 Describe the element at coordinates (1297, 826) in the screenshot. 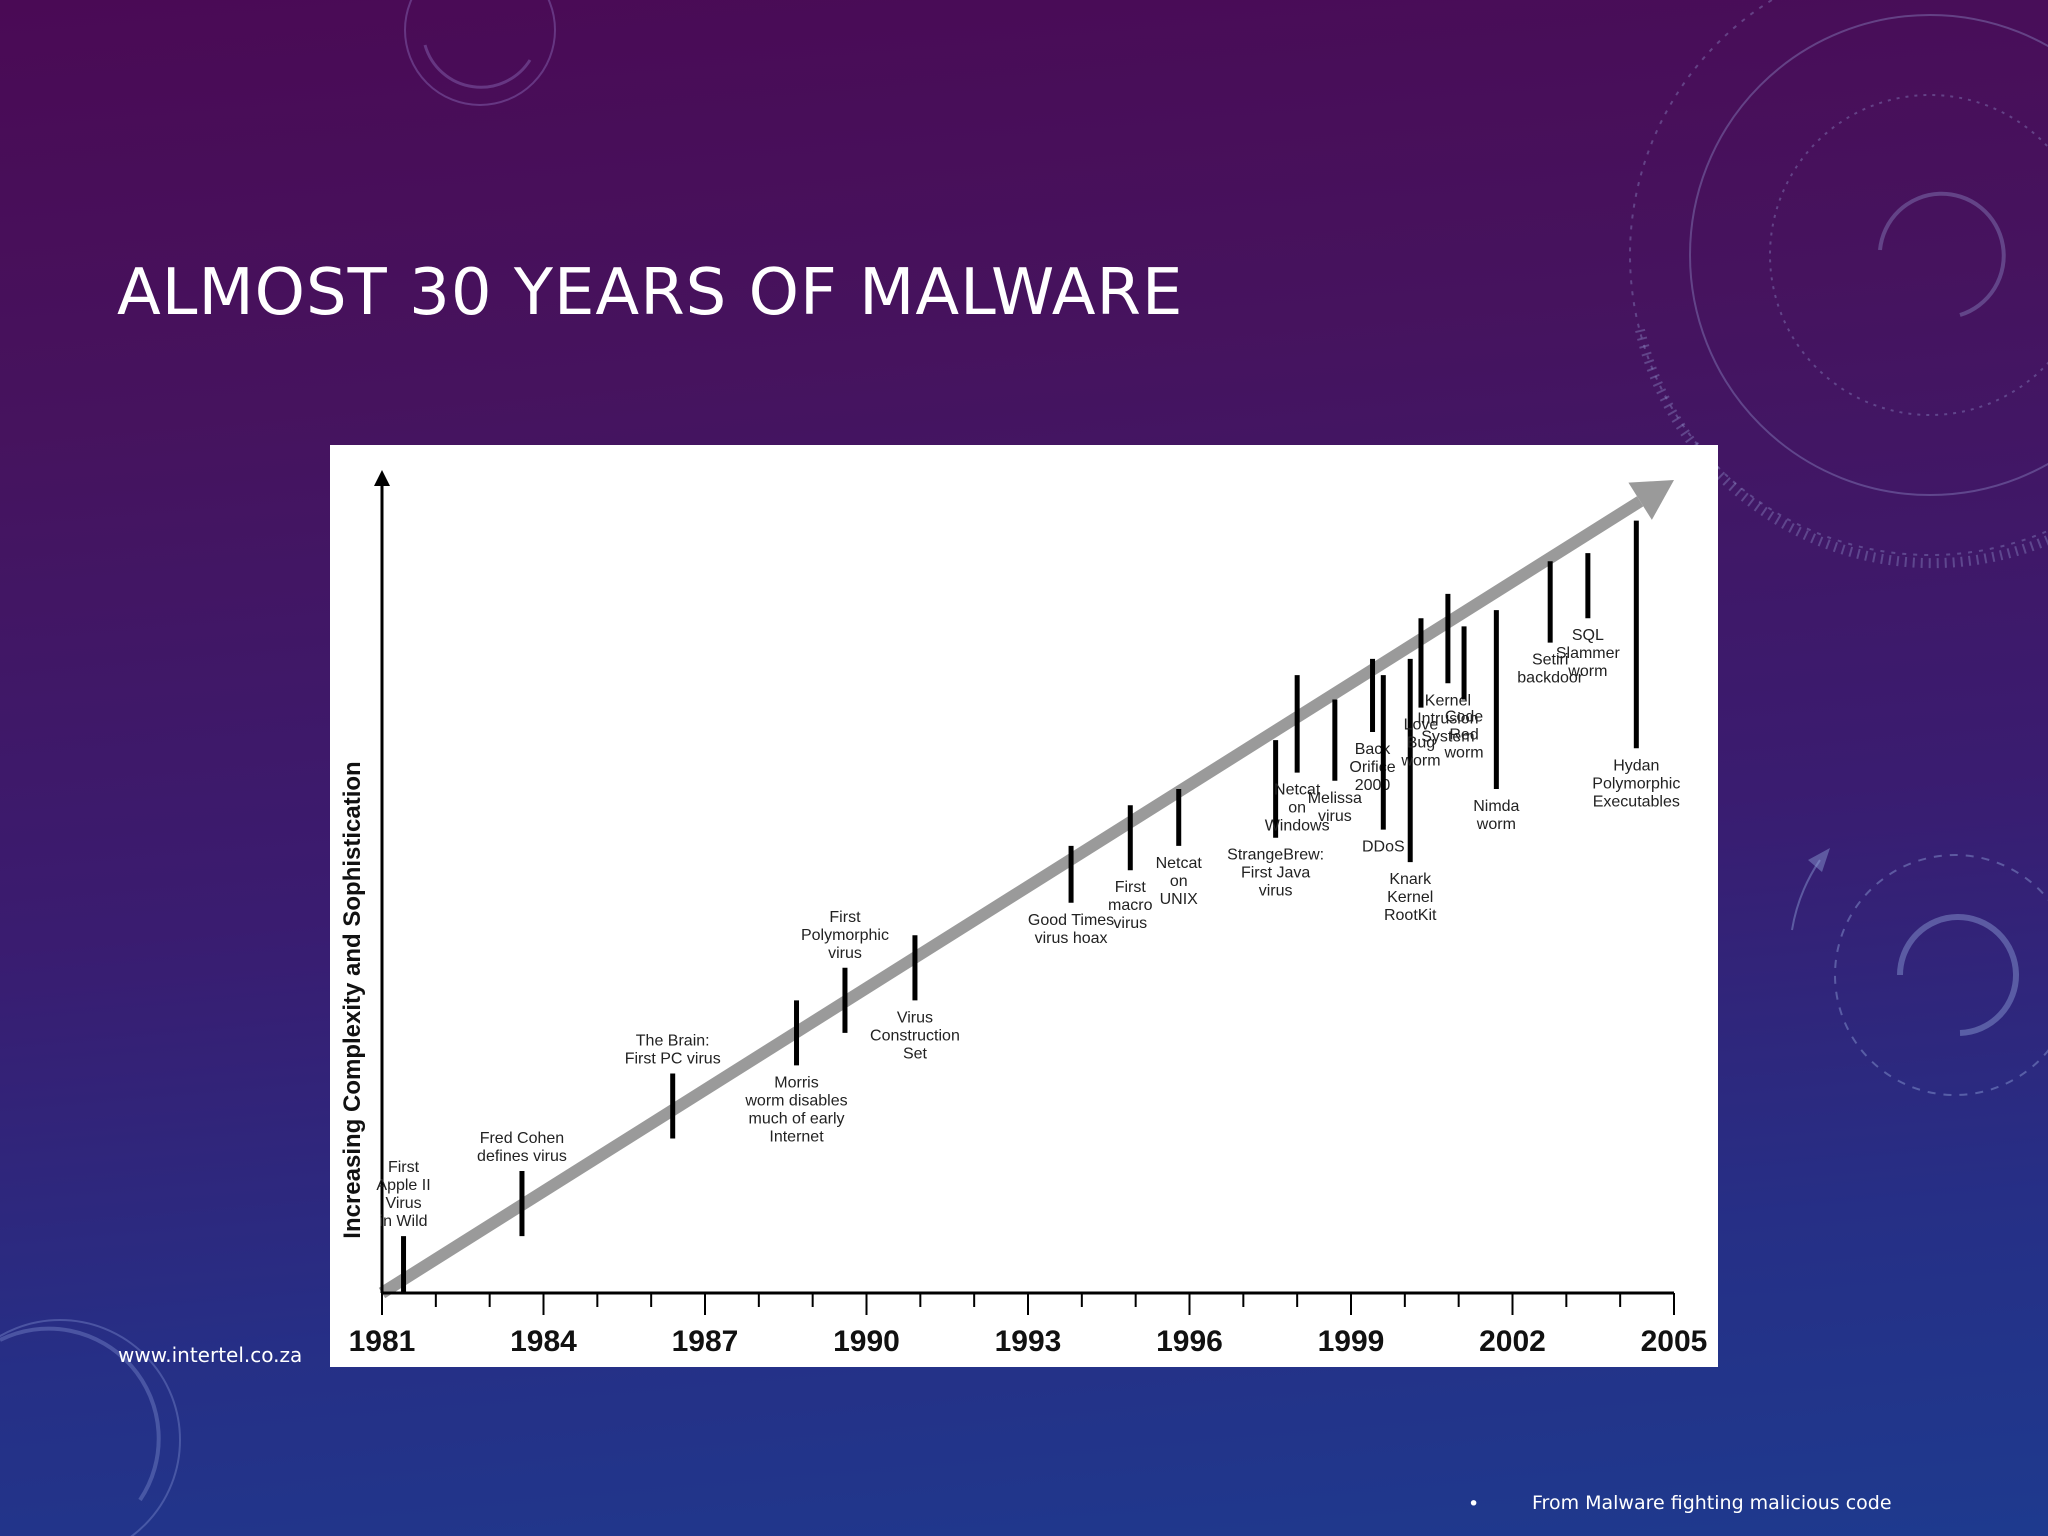

I see `event-label-line: Windows` at that location.